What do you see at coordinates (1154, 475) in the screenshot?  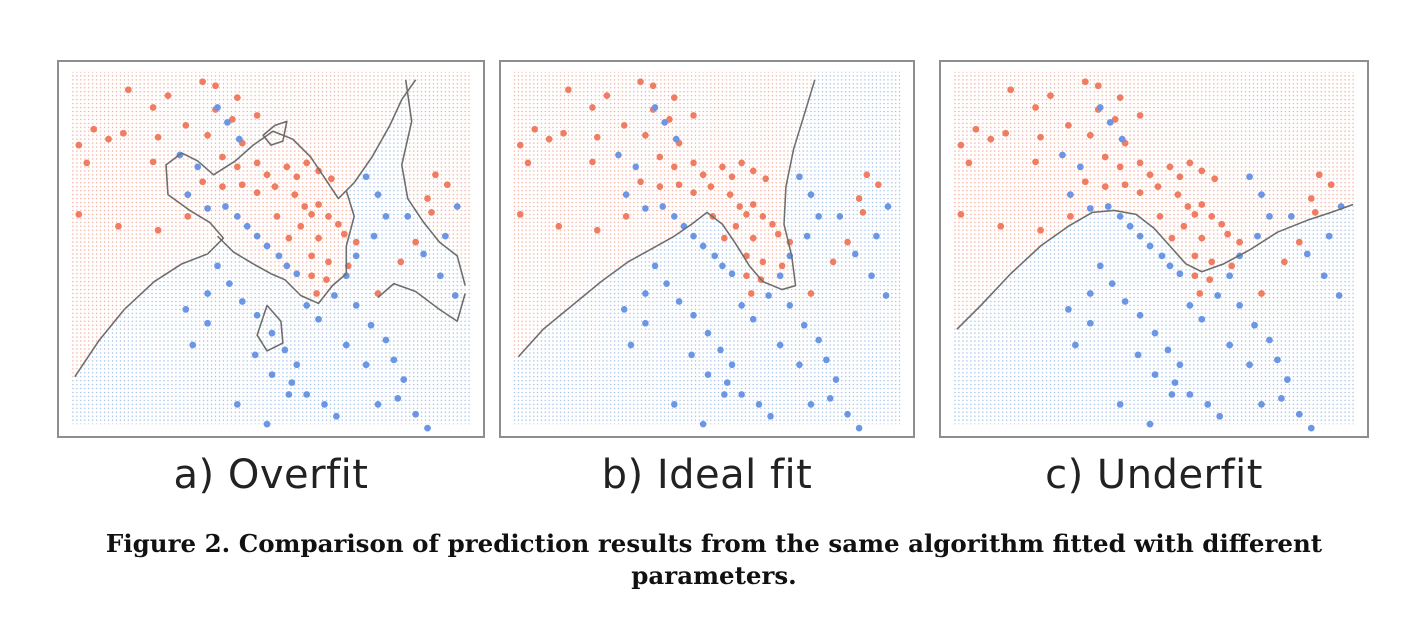 I see `panel-label-underfit: c) Underfit` at bounding box center [1154, 475].